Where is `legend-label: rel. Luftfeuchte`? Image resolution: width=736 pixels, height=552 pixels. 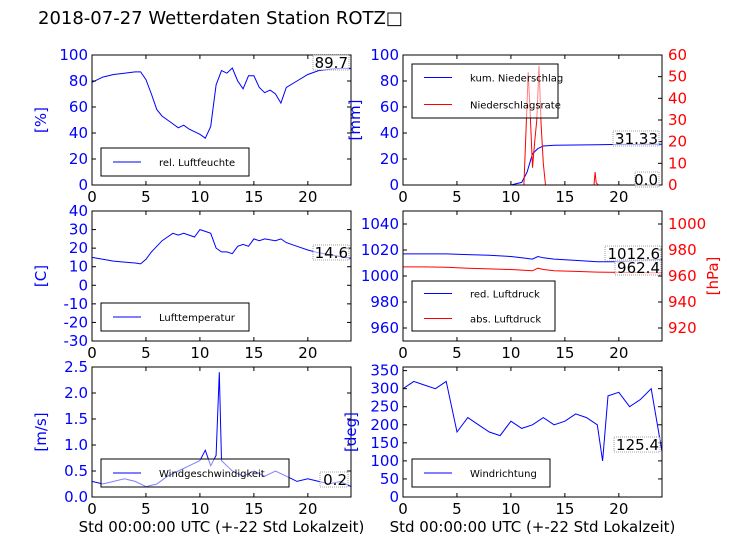
legend-label: rel. Luftfeuchte is located at coordinates (197, 163).